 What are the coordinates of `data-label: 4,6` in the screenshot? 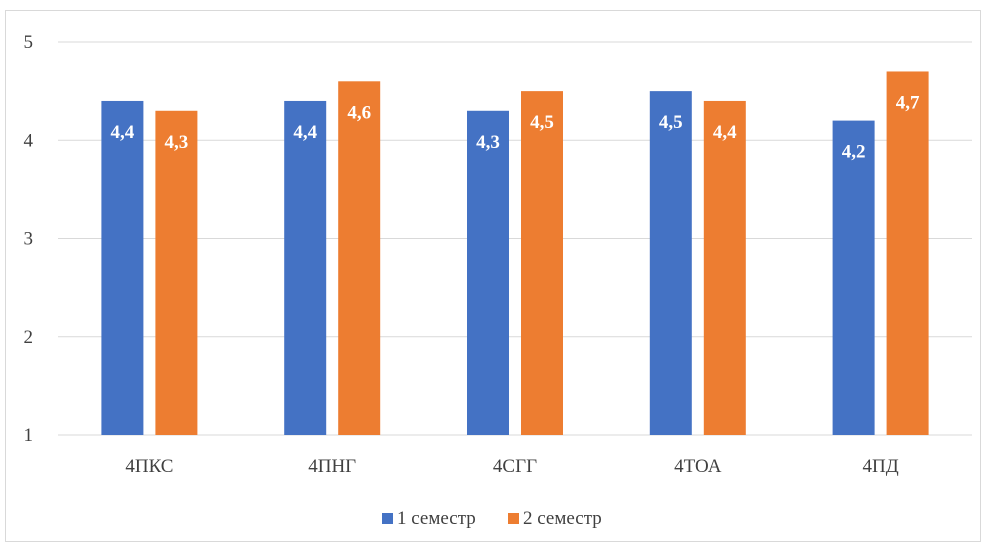 It's located at (359, 112).